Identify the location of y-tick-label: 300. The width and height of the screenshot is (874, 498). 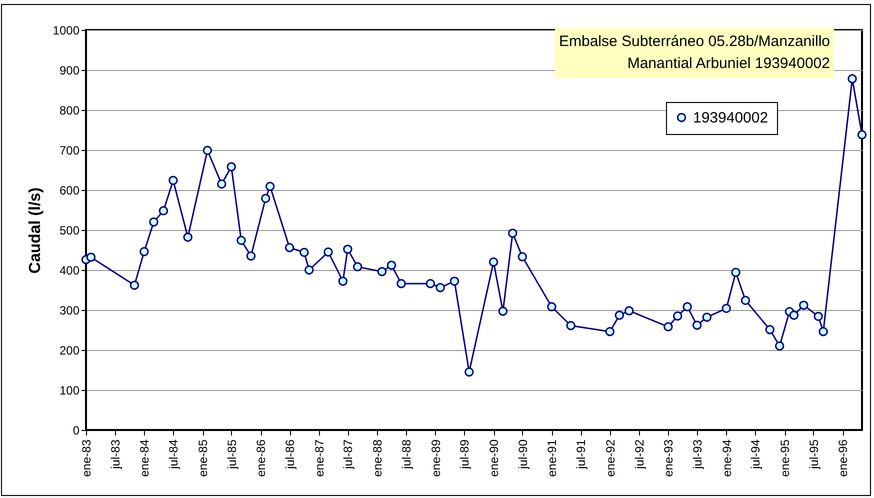
(69, 311).